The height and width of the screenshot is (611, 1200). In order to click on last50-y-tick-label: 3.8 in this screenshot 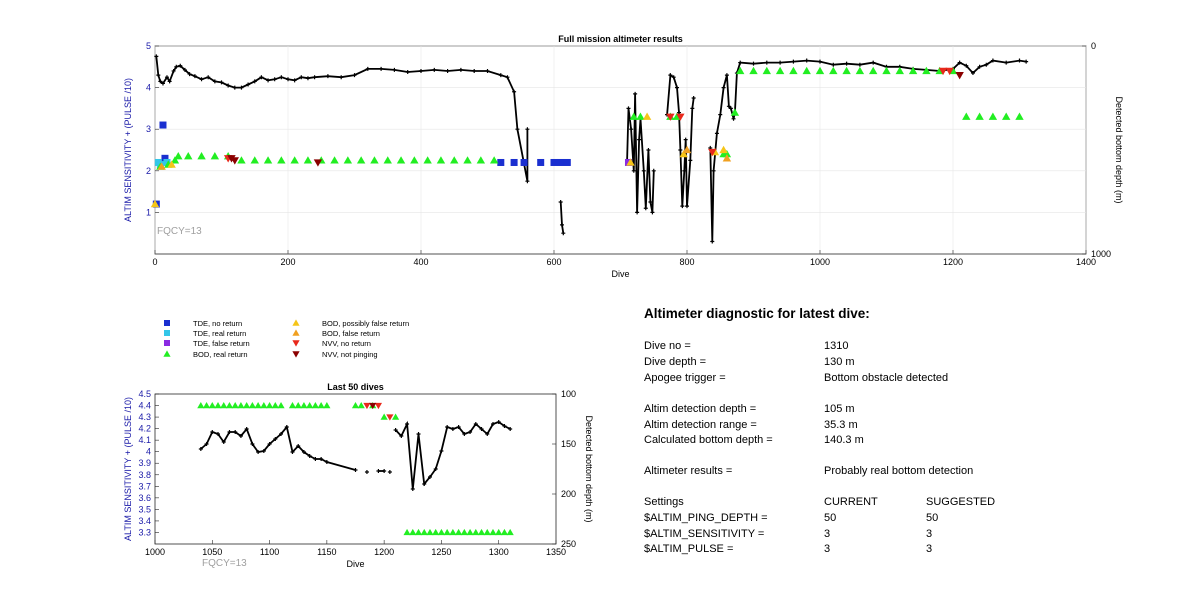, I will do `click(144, 475)`.